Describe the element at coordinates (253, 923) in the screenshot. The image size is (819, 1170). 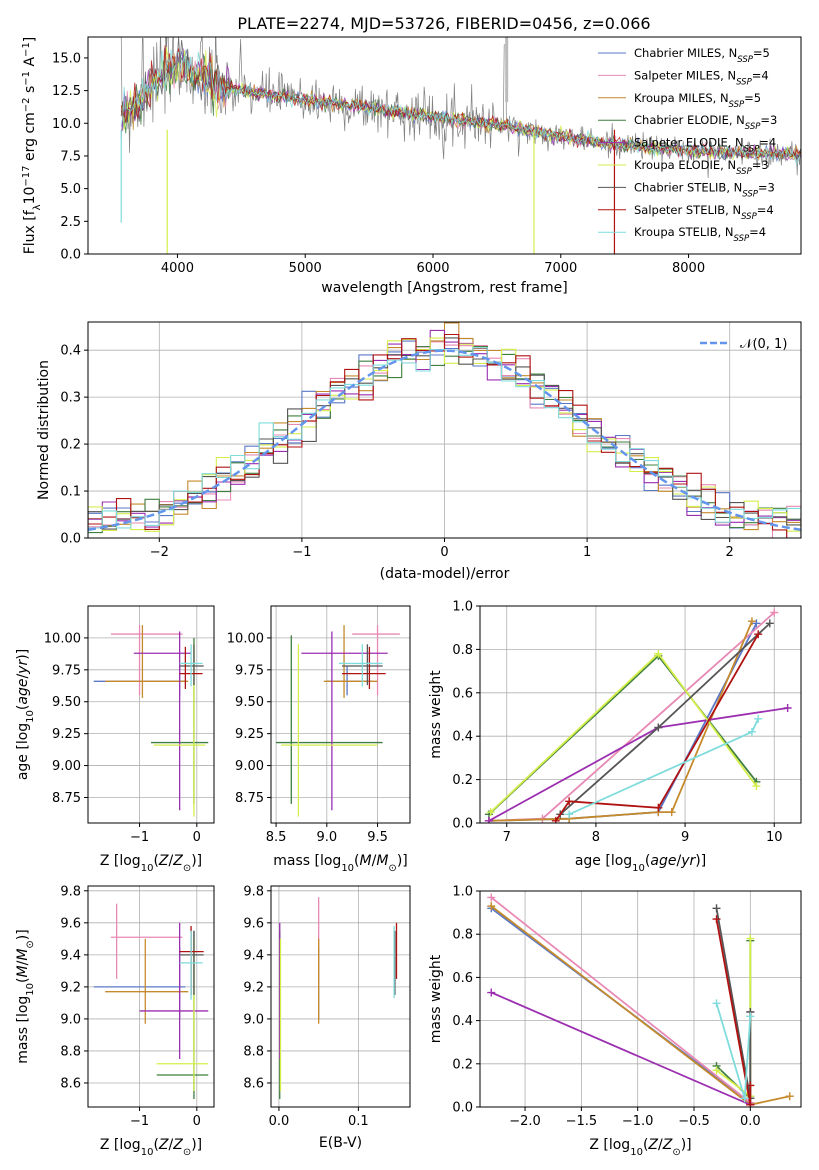
I see `y-tick-label: 9.6` at that location.